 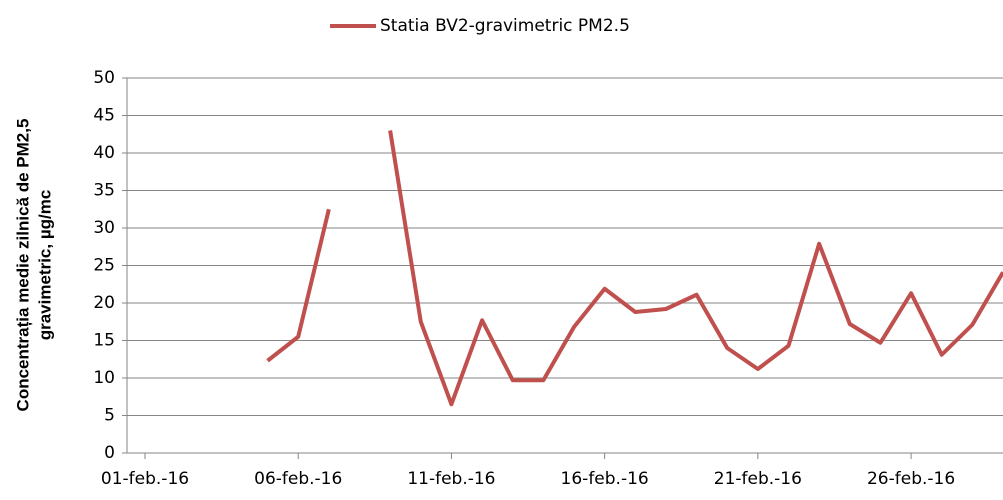 What do you see at coordinates (109, 453) in the screenshot?
I see `y-tick-label: 0` at bounding box center [109, 453].